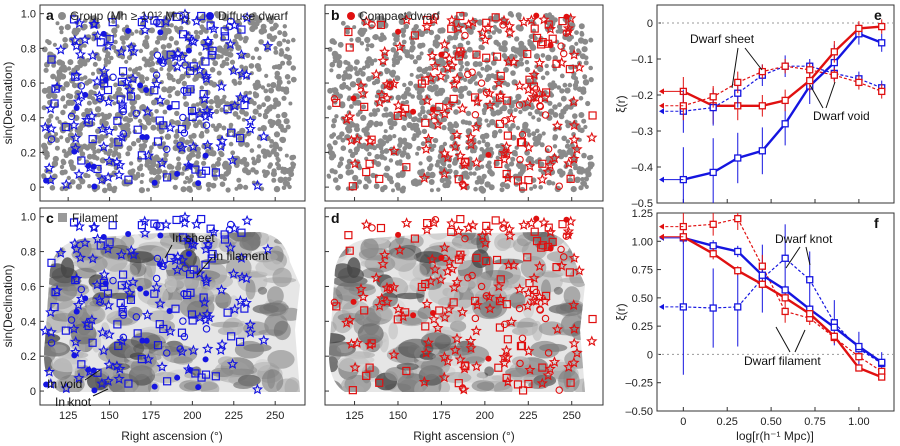 This screenshot has width=900, height=446. What do you see at coordinates (810, 314) in the screenshot?
I see `data-point` at bounding box center [810, 314].